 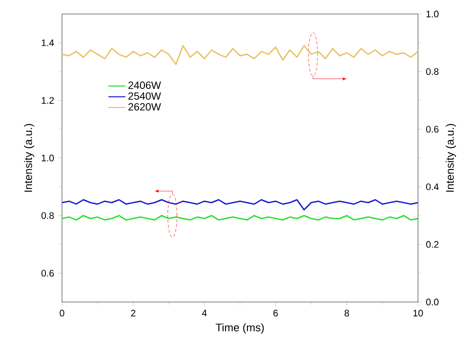 I want to click on y2-tick-label: 0.4, so click(x=432, y=186).